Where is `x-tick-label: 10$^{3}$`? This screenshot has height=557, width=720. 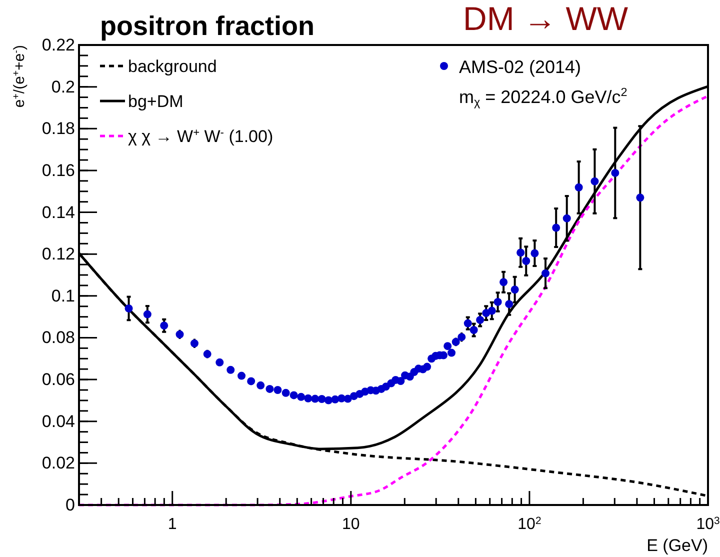 x-tick-label: 10$^{3}$ is located at coordinates (708, 524).